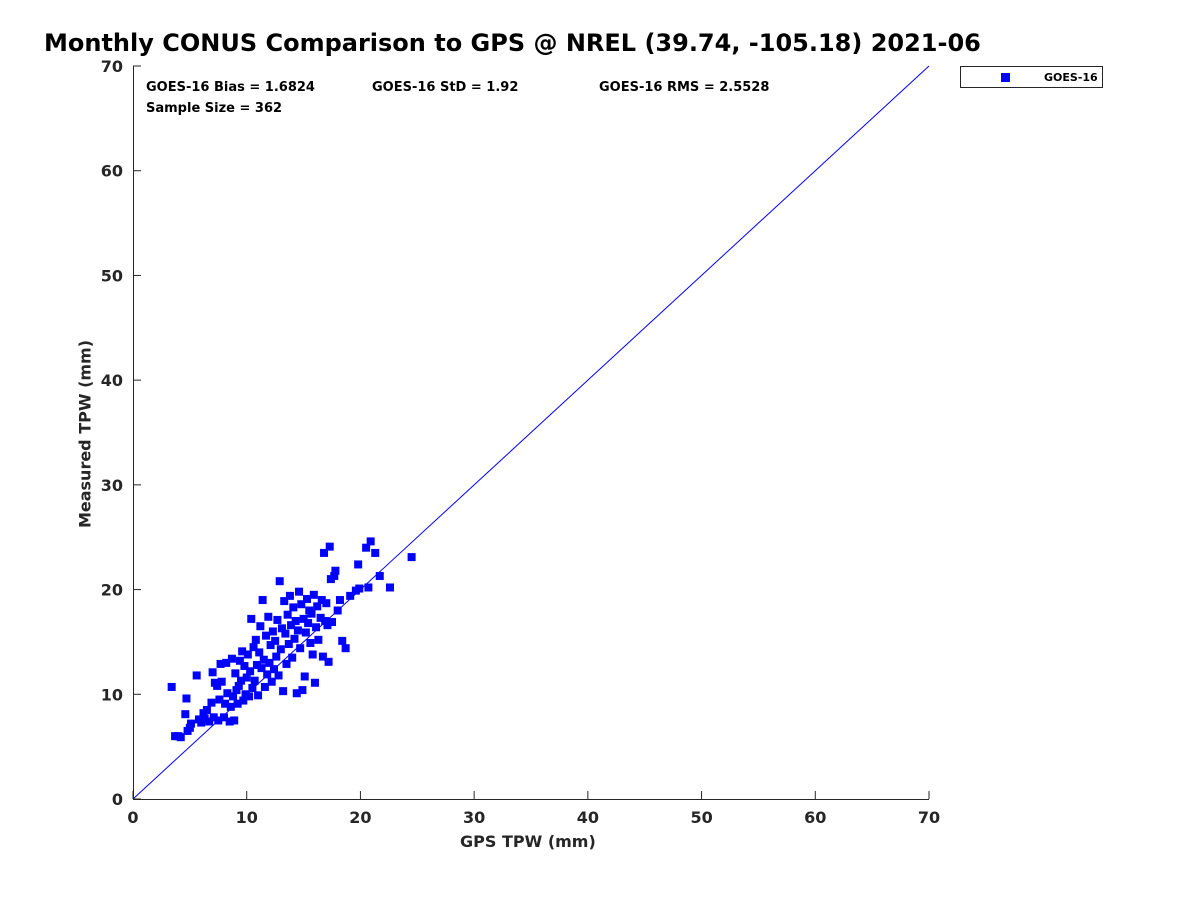 This screenshot has height=900, width=1200. Describe the element at coordinates (85, 434) in the screenshot. I see `y-axis-label: Measured TPW (mm)` at that location.